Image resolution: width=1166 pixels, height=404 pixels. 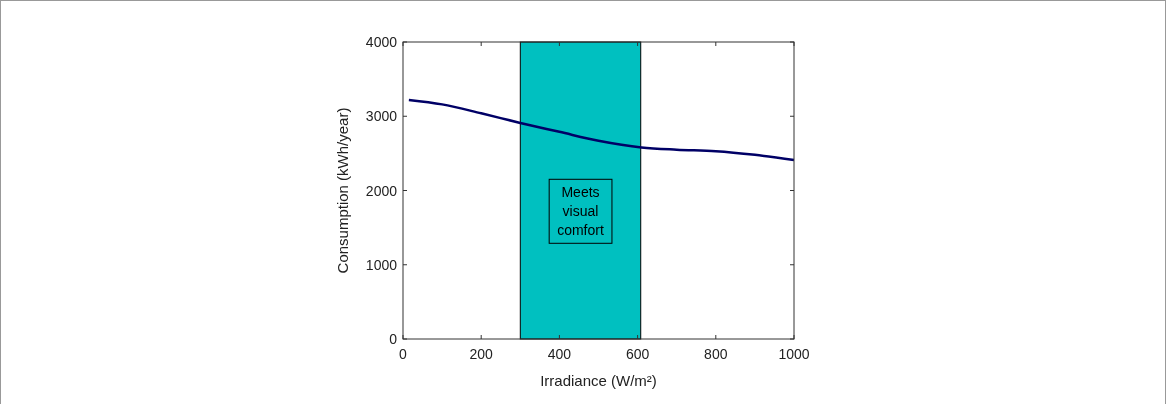 What do you see at coordinates (381, 190) in the screenshot?
I see `y-tick-label: 2000` at bounding box center [381, 190].